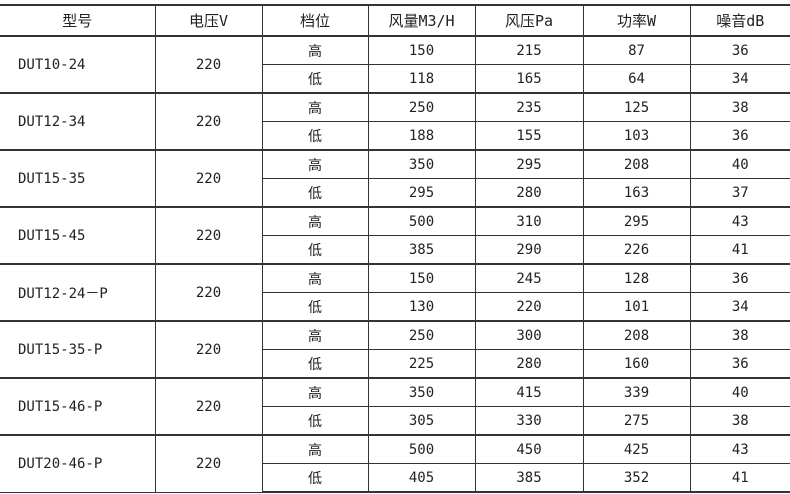  Describe the element at coordinates (421, 307) in the screenshot. I see `airflow-cell: 130` at that location.